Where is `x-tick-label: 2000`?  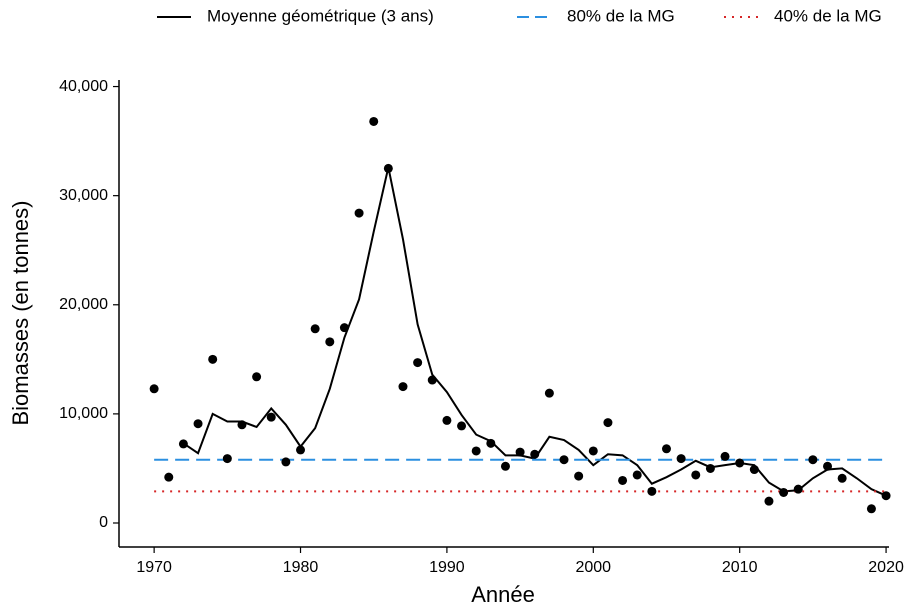 x-tick-label: 2000 is located at coordinates (593, 567).